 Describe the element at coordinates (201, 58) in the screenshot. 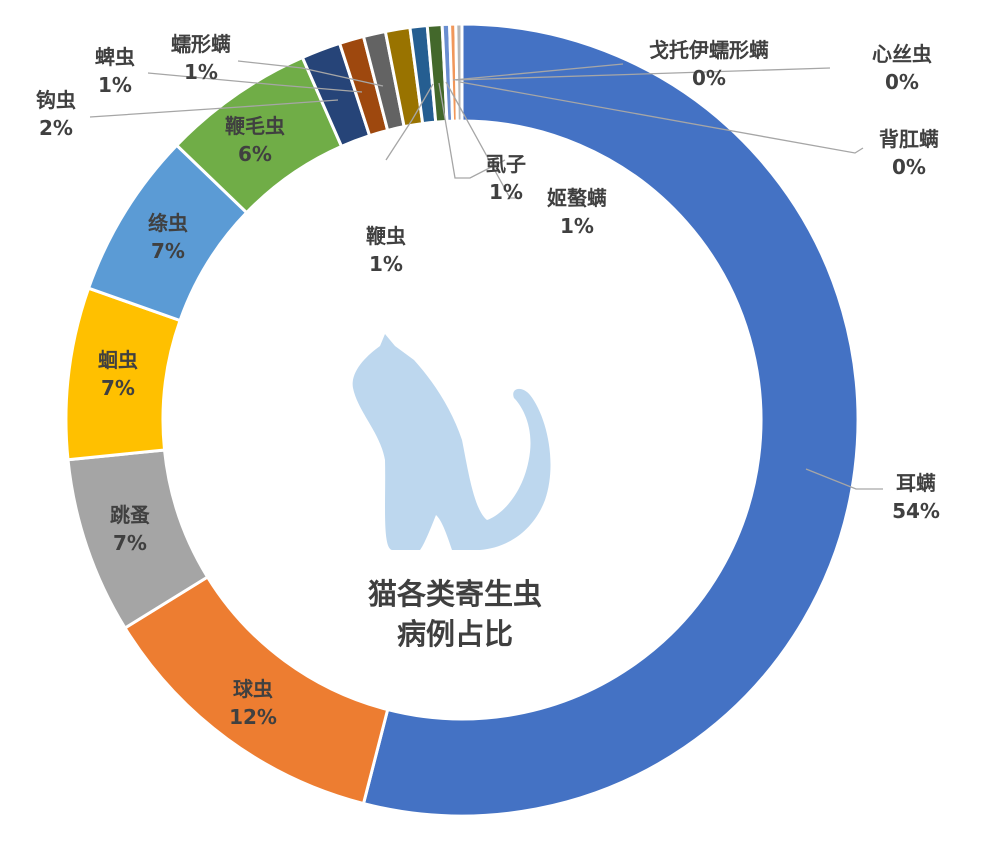

I see `data-label-蠕形螨: 蠕形螨 1%` at that location.